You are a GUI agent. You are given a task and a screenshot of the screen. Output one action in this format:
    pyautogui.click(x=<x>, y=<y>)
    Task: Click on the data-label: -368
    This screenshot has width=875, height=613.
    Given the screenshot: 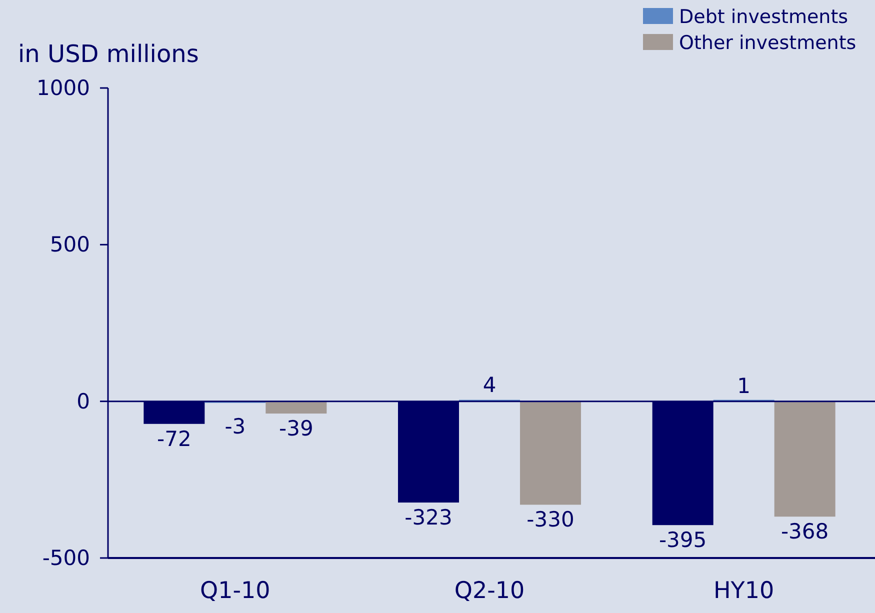 What is the action you would take?
    pyautogui.click(x=804, y=532)
    